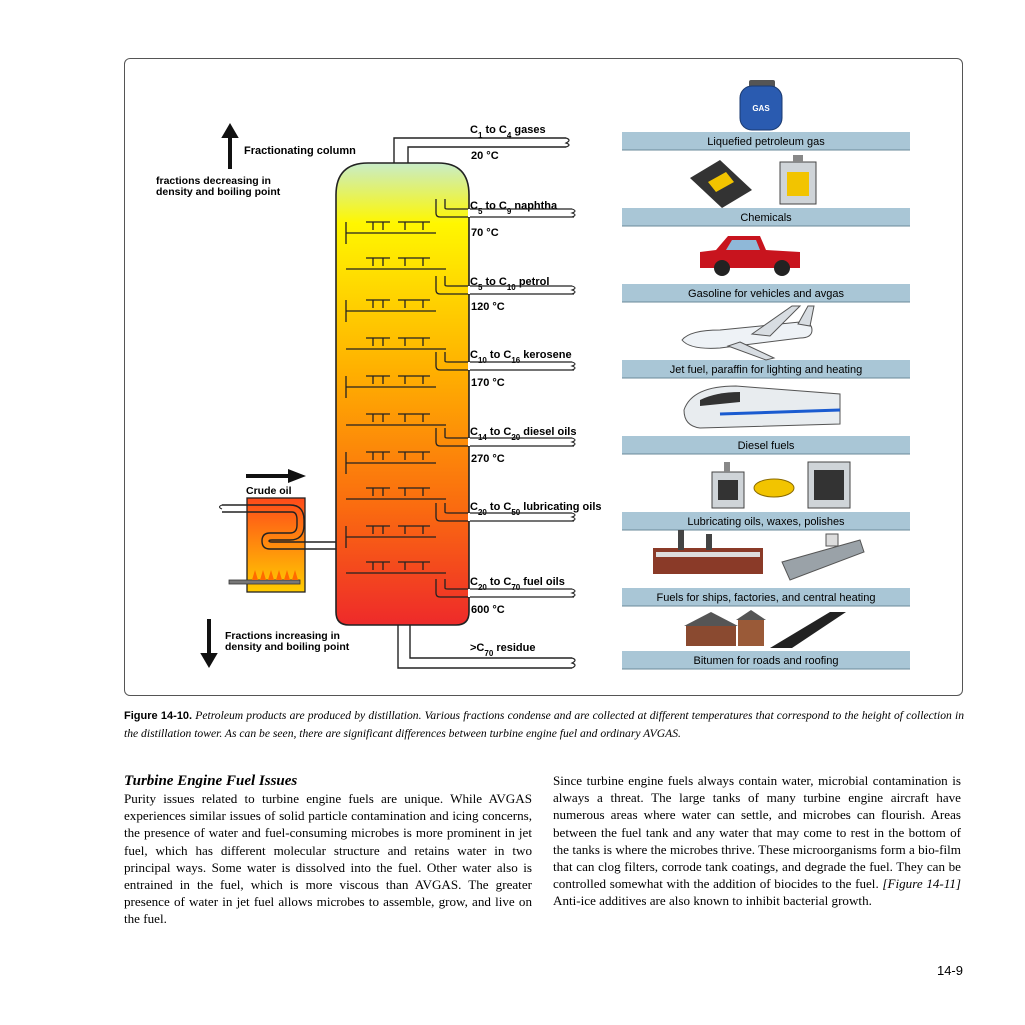 Image resolution: width=1025 pixels, height=1025 pixels. What do you see at coordinates (517, 584) in the screenshot?
I see `fraction-label: C20 to C70 fuel oils` at bounding box center [517, 584].